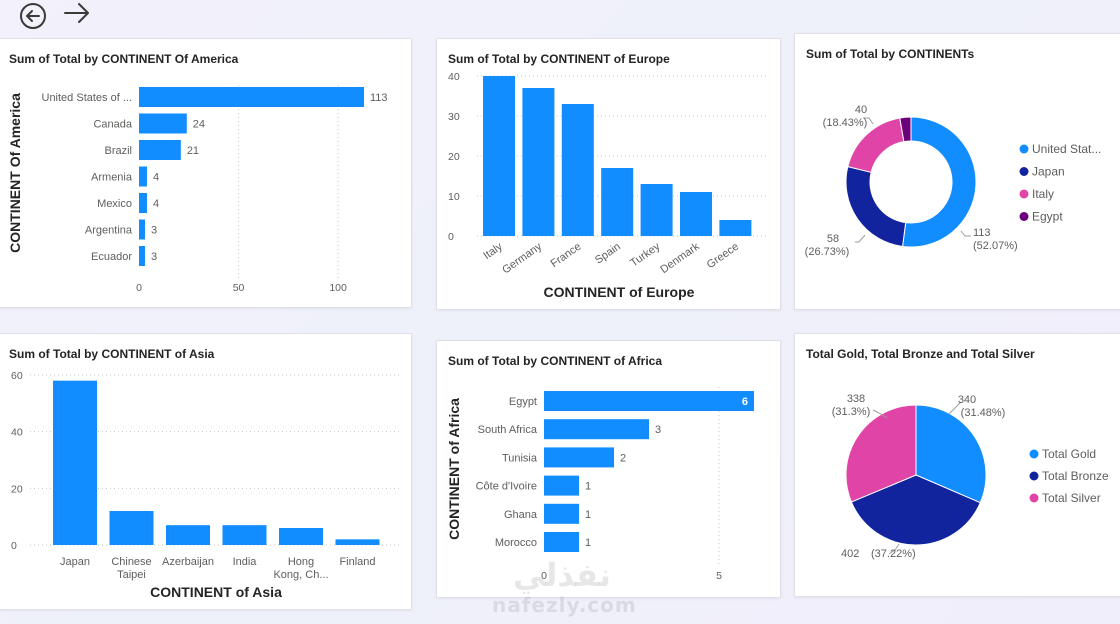 The image size is (1120, 624). I want to click on forward-arrow-icon, so click(76, 13).